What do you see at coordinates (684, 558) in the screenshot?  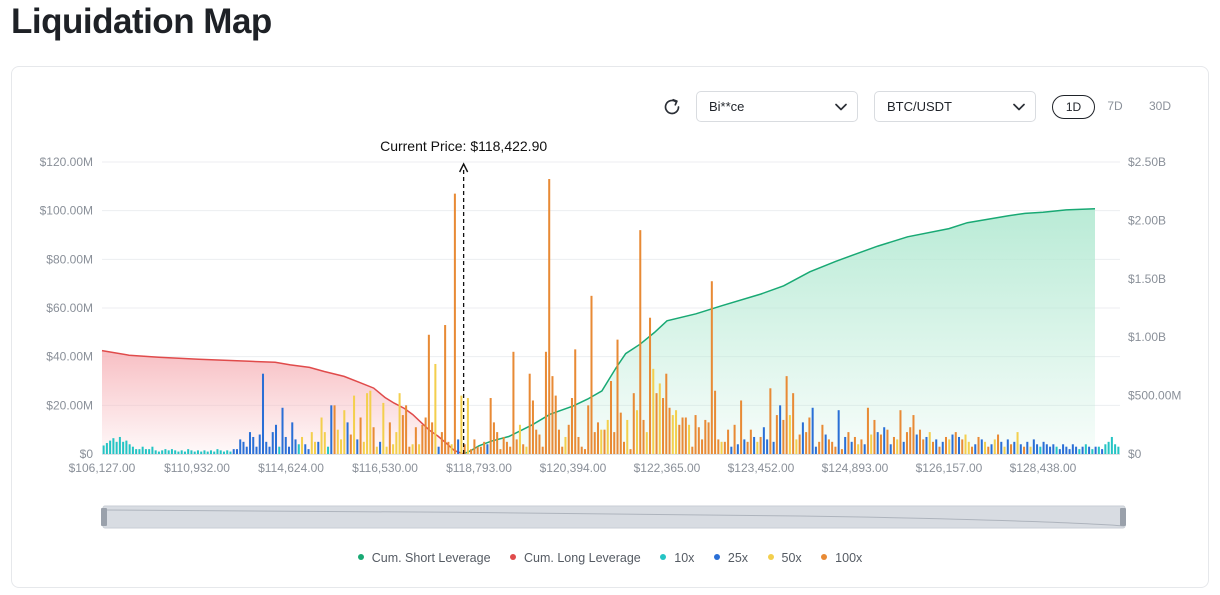 I see `legend-label: 10x` at bounding box center [684, 558].